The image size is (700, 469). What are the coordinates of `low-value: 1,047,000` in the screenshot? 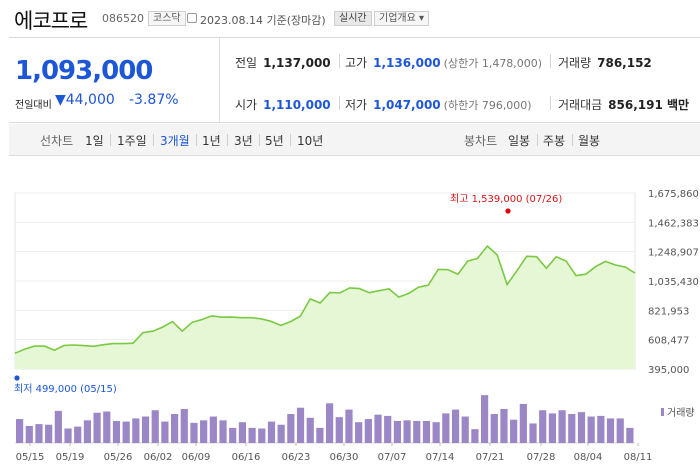 It's located at (407, 105).